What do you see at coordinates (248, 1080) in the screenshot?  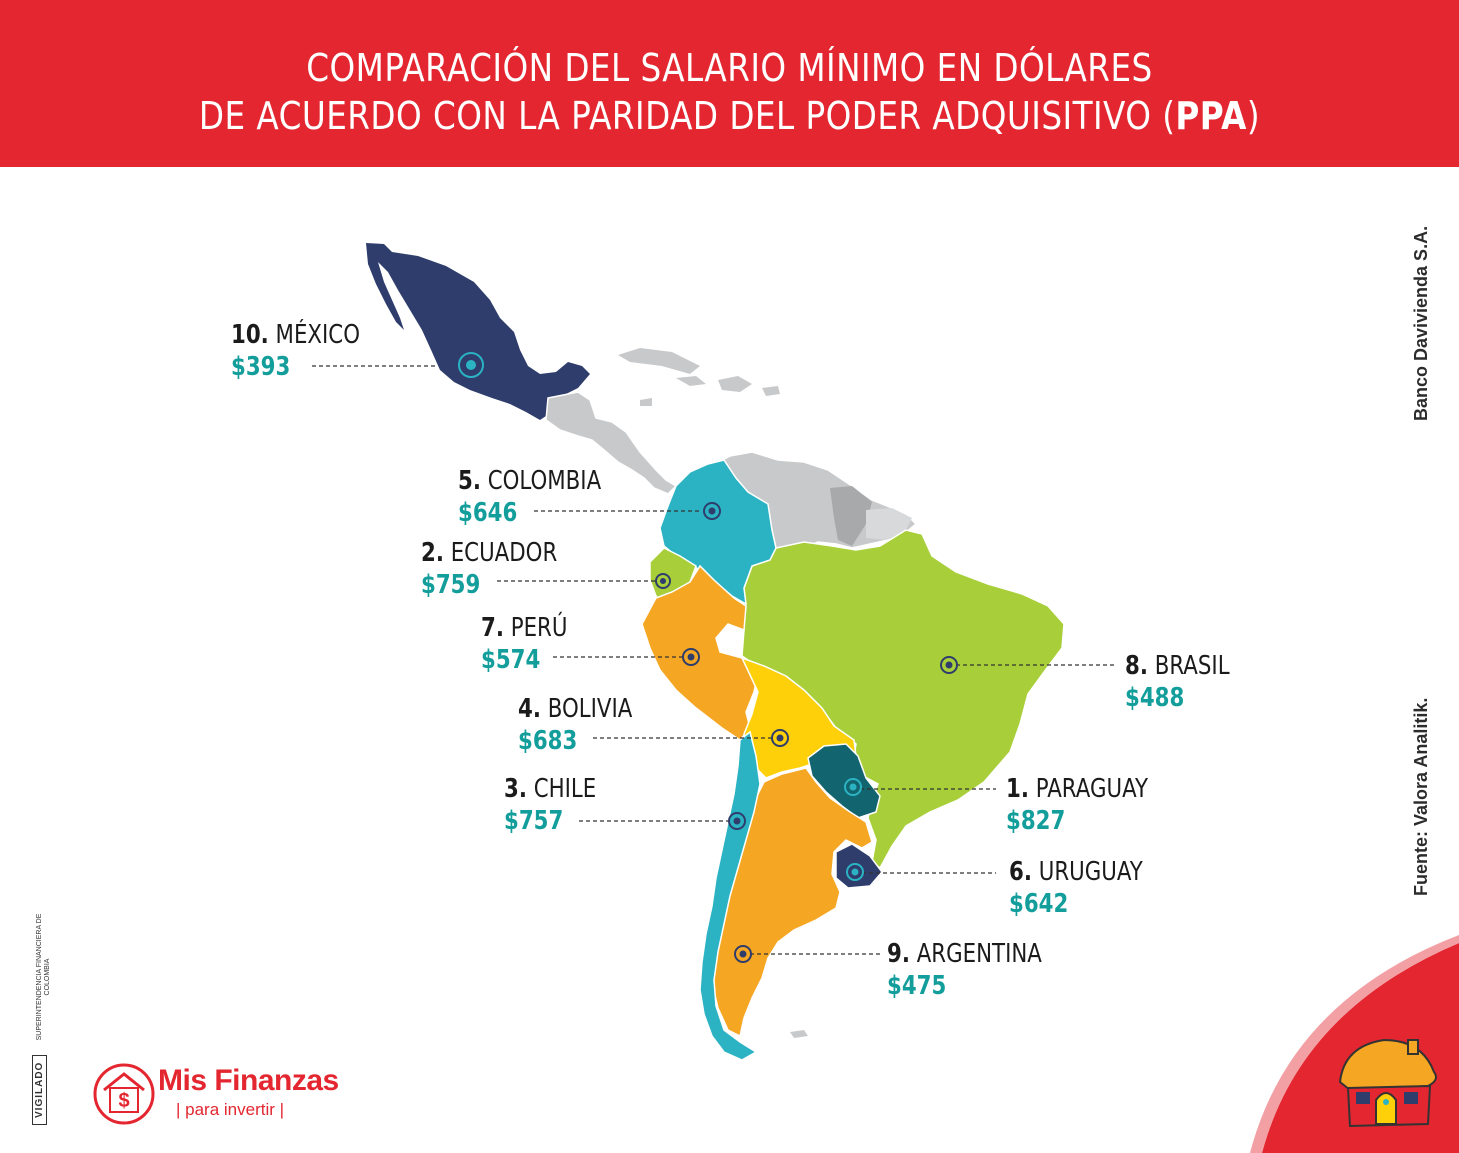 I see `logo-title: Mis Finanzas` at bounding box center [248, 1080].